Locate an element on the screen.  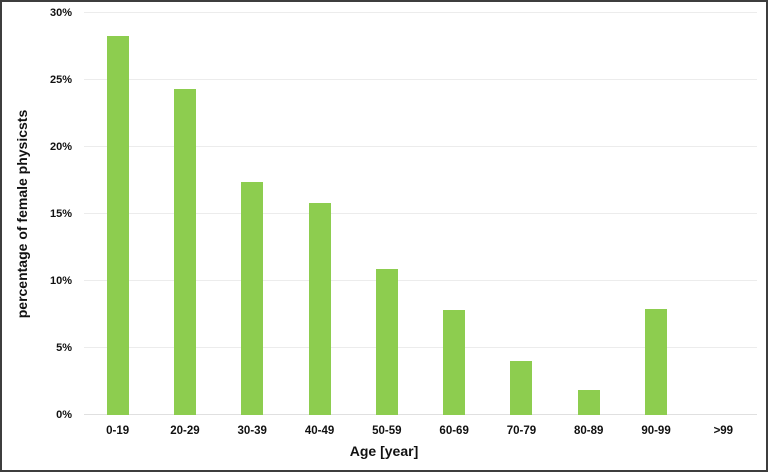
x-tick-label-70-79: 70-79 is located at coordinates (521, 431).